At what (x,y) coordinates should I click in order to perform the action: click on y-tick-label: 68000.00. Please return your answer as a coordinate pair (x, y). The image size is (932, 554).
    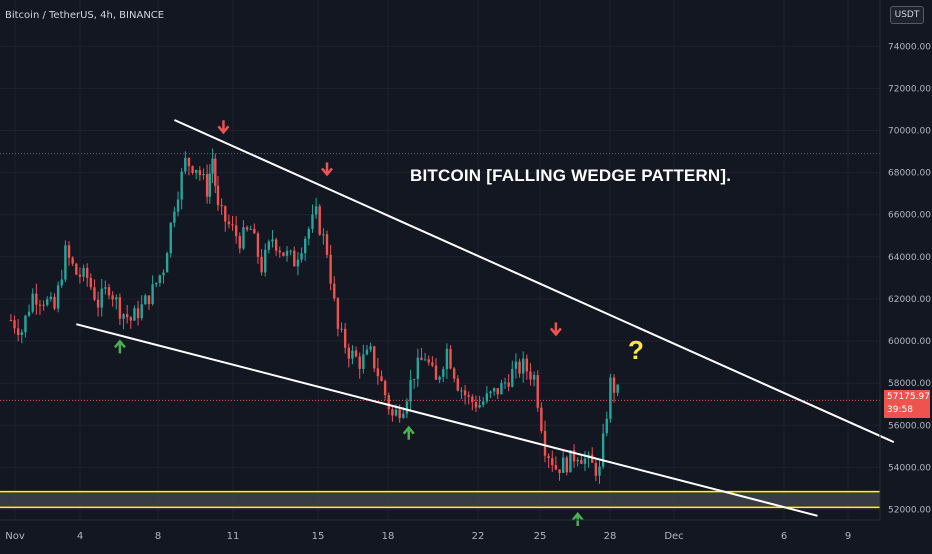
    Looking at the image, I should click on (909, 174).